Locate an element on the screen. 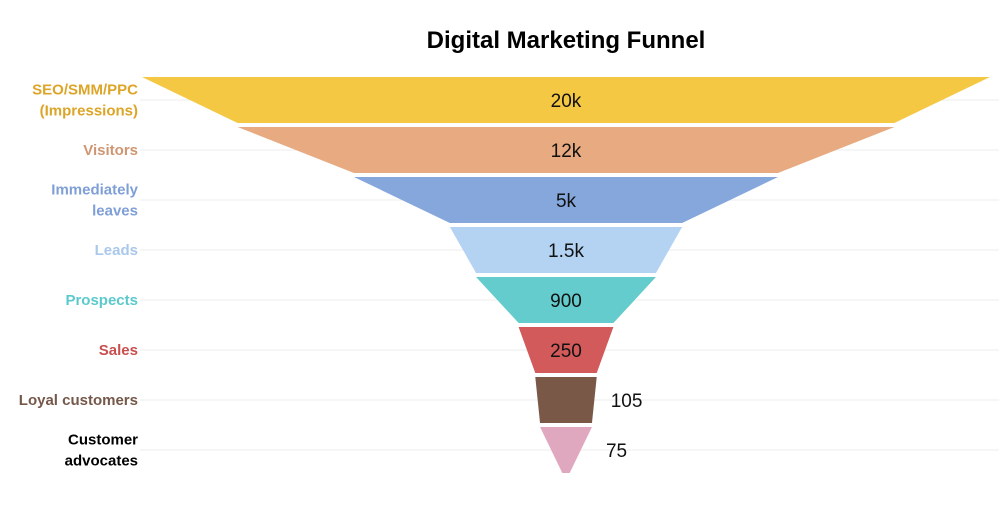 This screenshot has width=999, height=516. stage-label-line: Prospects is located at coordinates (101, 300).